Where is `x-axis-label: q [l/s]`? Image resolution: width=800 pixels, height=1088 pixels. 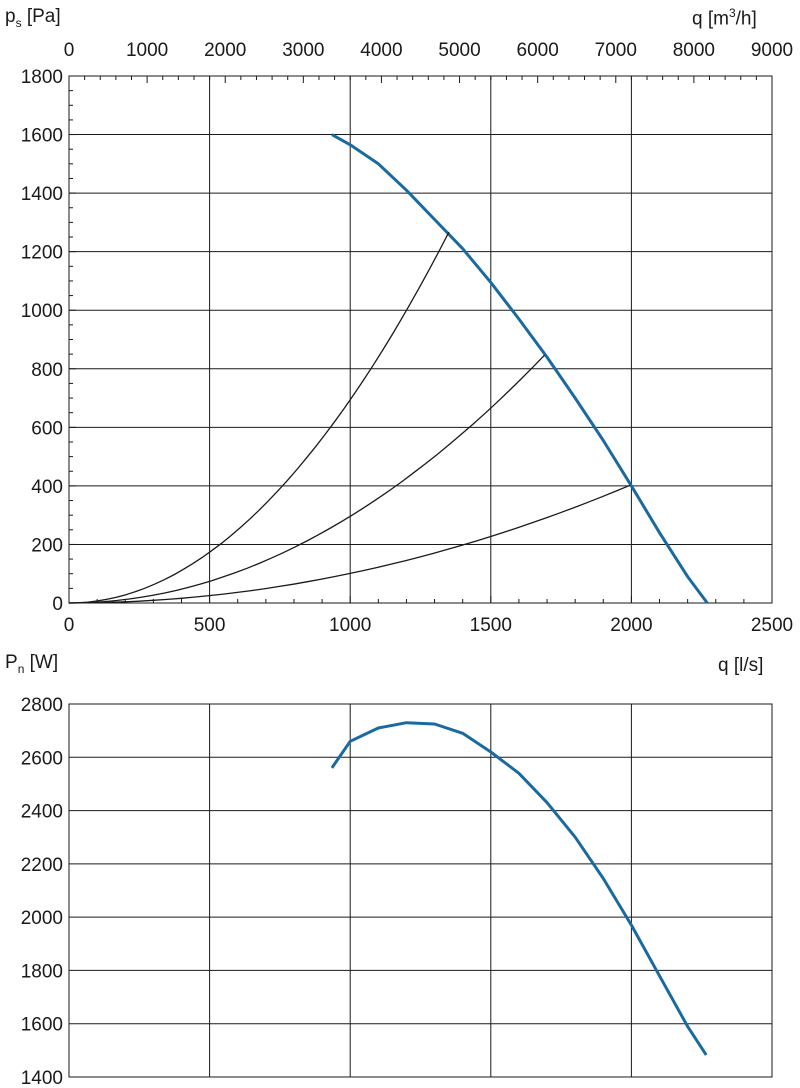
x-axis-label: q [l/s] is located at coordinates (741, 665).